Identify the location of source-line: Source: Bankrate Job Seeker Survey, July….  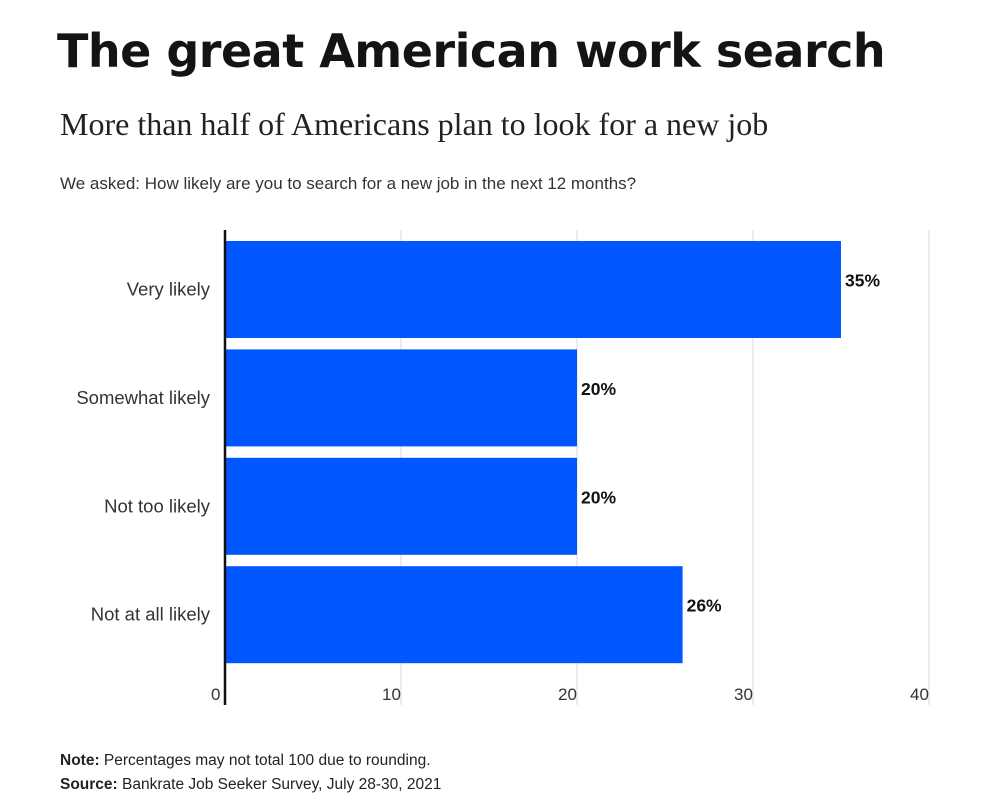
(250, 785).